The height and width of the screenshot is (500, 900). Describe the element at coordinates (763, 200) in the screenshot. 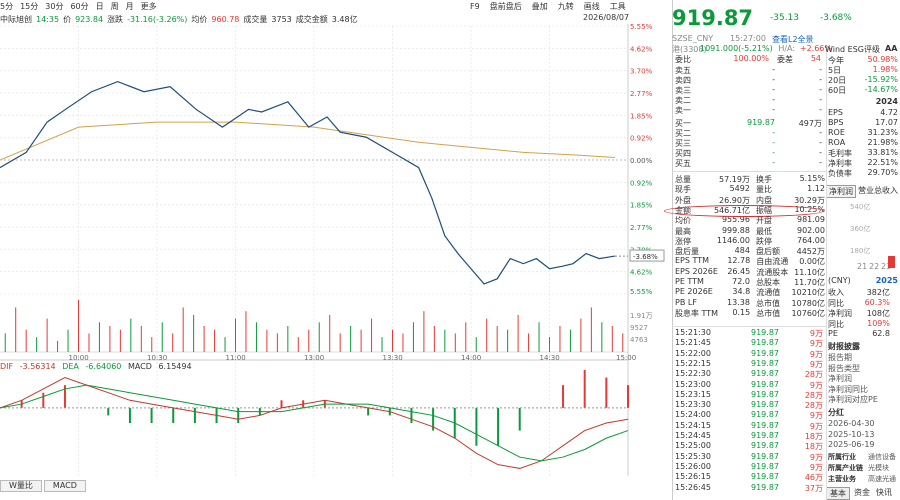

I see `stat-label-2: 内盘` at that location.